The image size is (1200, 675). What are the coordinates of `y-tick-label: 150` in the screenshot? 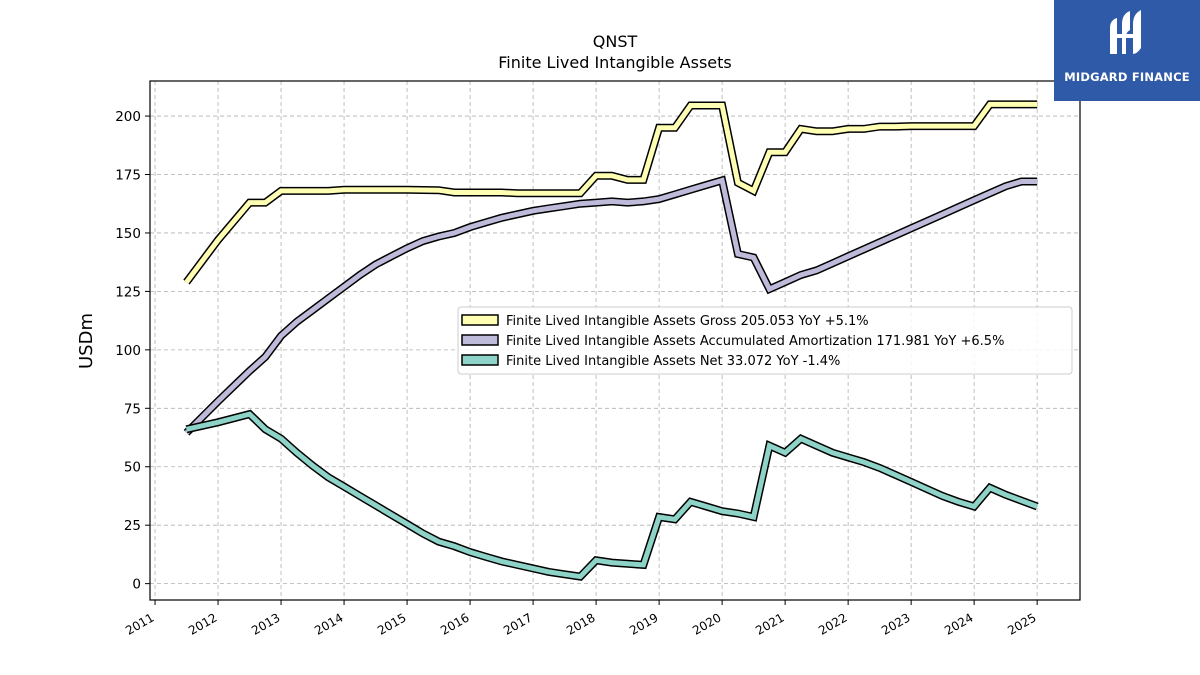 It's located at (128, 234).